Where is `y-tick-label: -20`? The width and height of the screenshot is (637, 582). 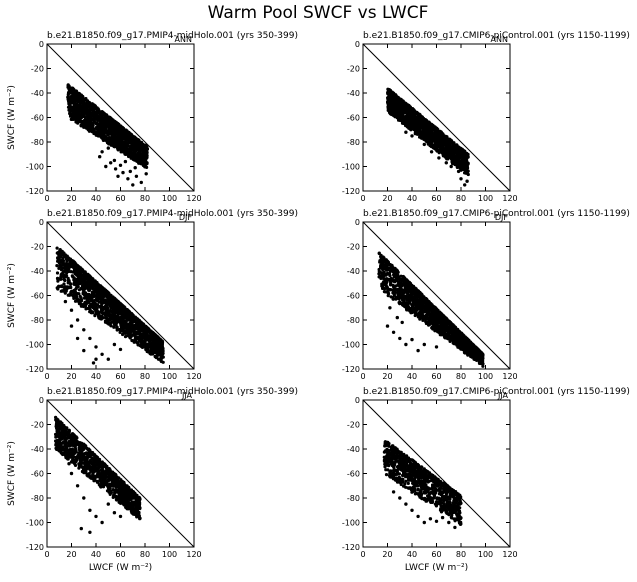
y-tick-label: -20 is located at coordinates (353, 247).